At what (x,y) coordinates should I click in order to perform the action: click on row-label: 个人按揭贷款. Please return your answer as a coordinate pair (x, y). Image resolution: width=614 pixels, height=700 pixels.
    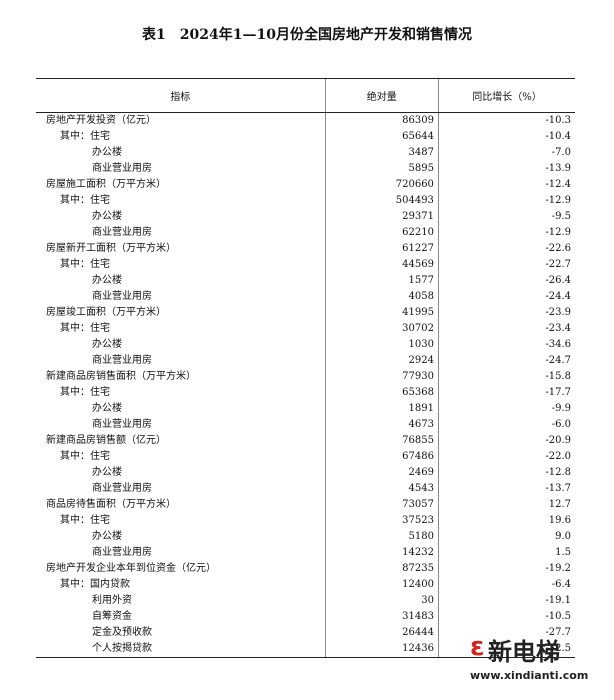
    Looking at the image, I should click on (181, 649).